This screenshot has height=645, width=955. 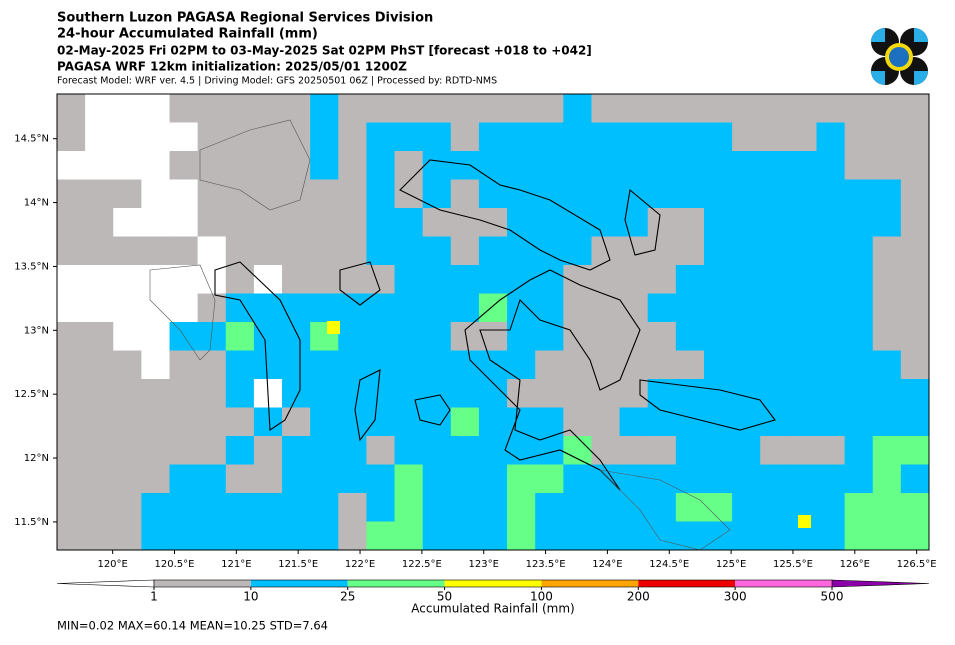 I want to click on x-tick-label: 124°E, so click(x=607, y=564).